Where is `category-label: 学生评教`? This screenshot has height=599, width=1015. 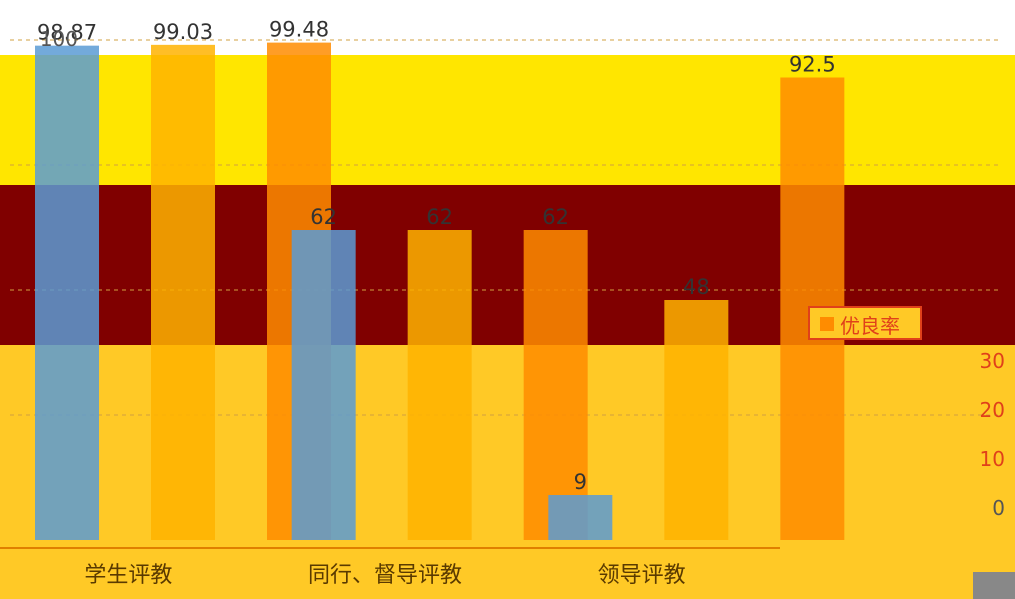 category-label: 学生评教 is located at coordinates (128, 575).